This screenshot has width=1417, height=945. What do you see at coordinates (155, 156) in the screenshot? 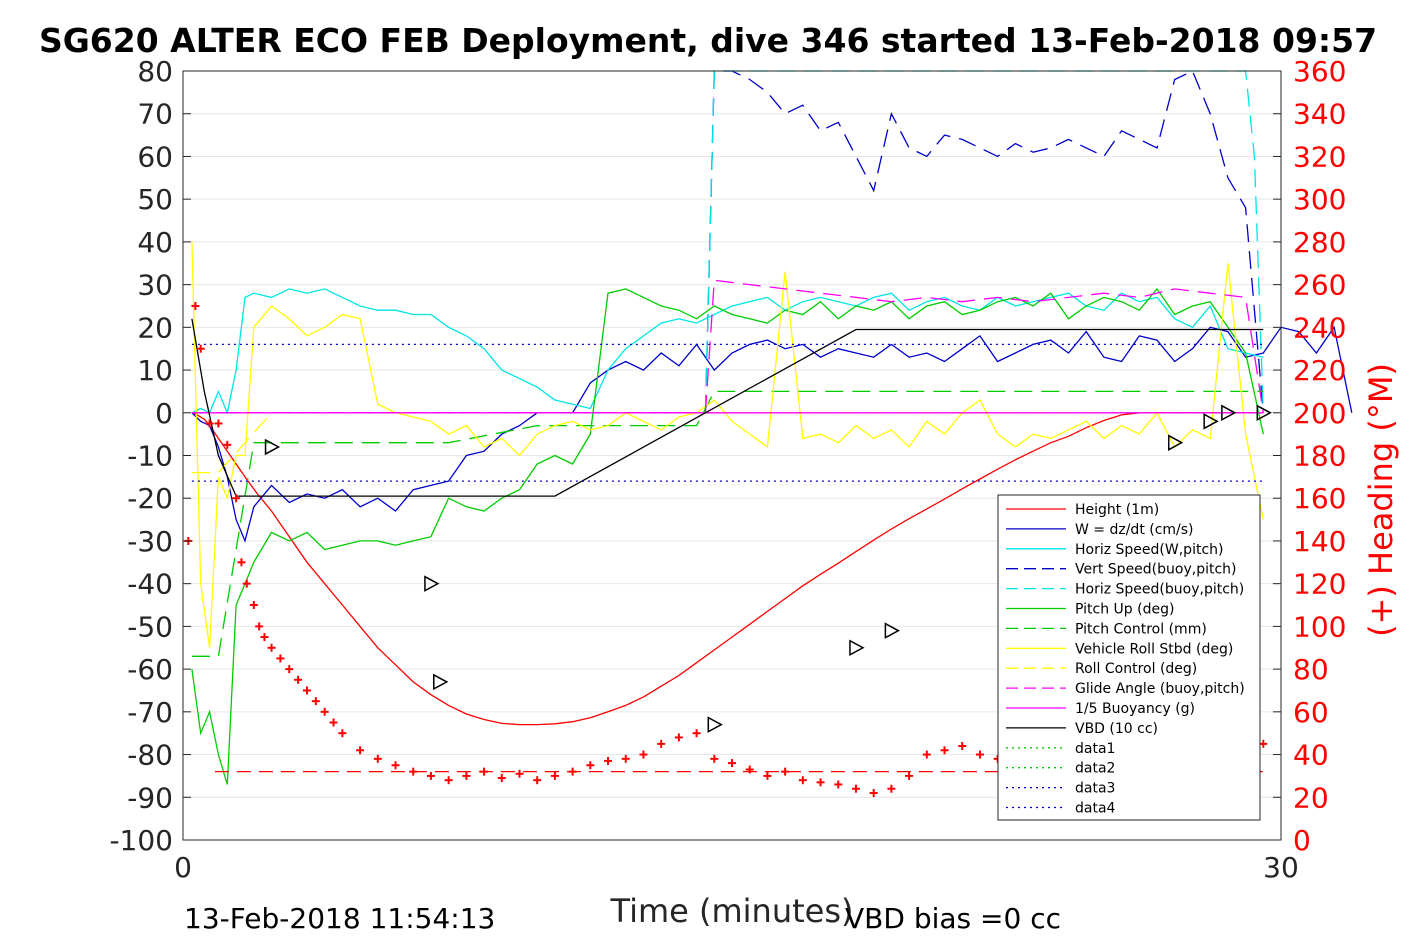
I see `y-tick-label-left: 60` at bounding box center [155, 156].